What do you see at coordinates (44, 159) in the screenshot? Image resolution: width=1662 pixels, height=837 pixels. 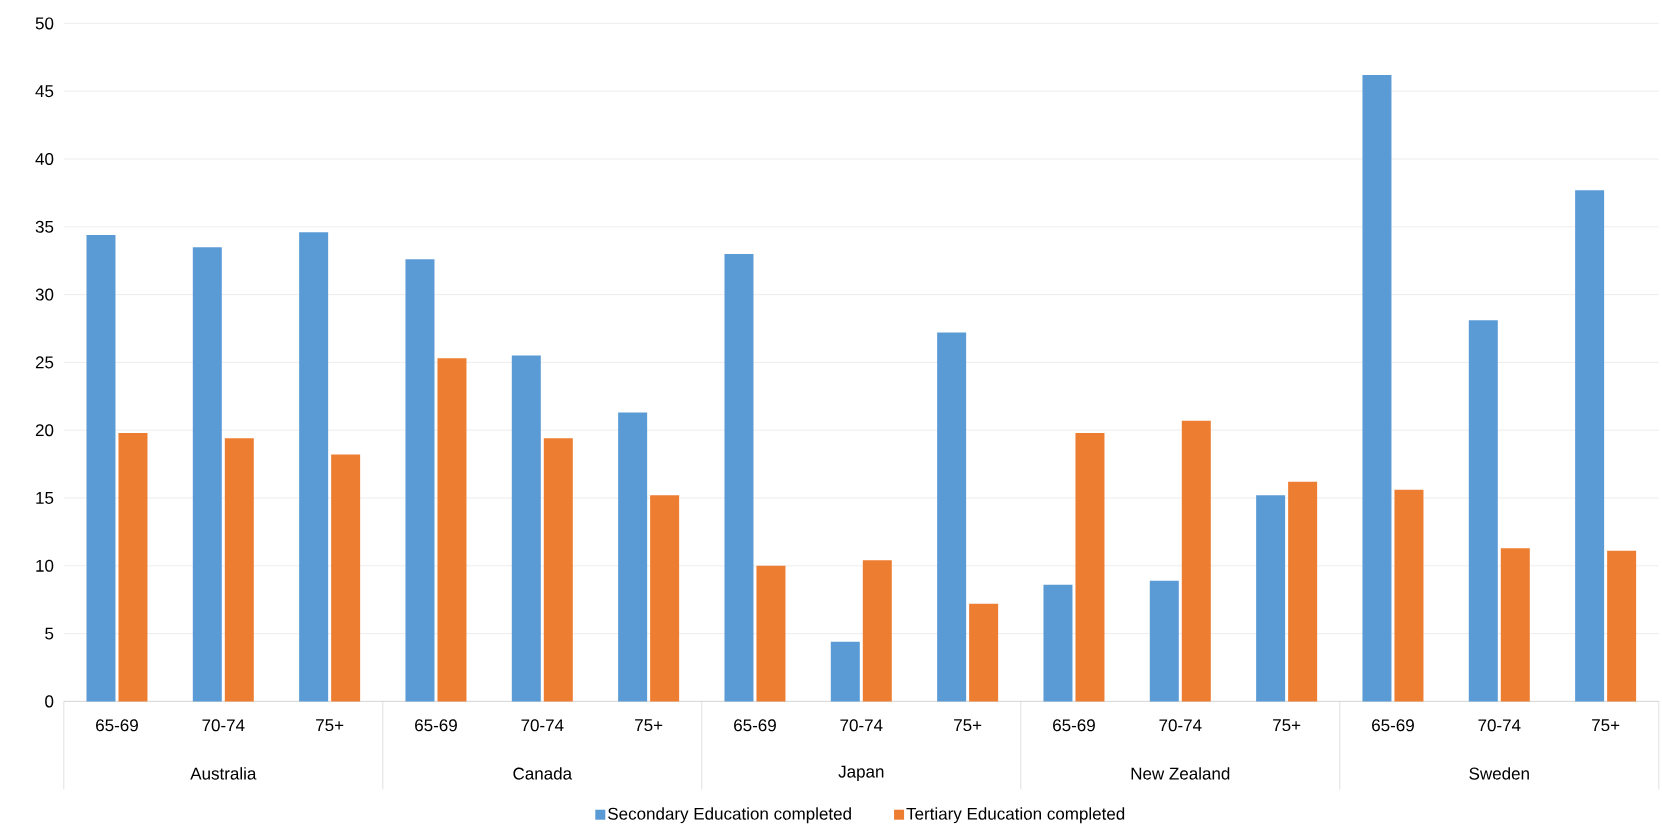 I see `y-tick-label: 40` at bounding box center [44, 159].